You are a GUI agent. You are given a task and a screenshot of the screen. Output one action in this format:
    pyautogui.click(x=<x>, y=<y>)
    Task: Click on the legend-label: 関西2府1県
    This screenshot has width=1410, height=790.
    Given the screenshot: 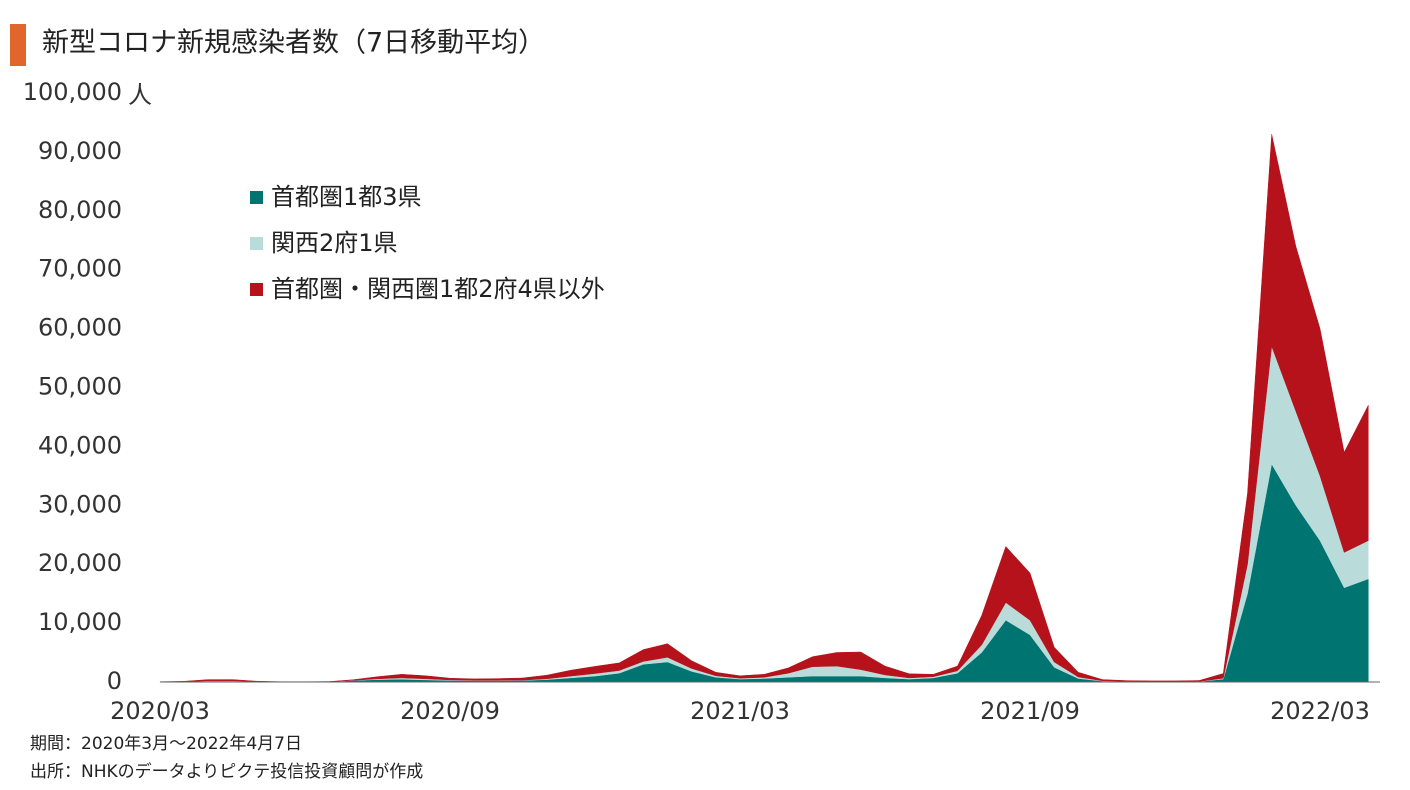 What is the action you would take?
    pyautogui.click(x=334, y=243)
    